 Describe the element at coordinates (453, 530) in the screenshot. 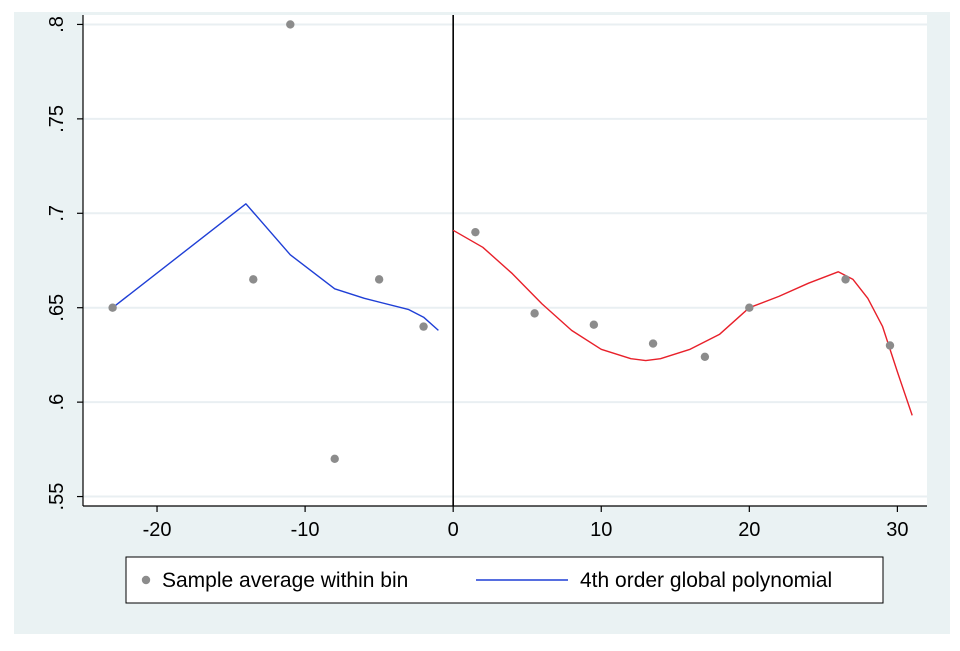

I see `x-tick-label: 0` at that location.